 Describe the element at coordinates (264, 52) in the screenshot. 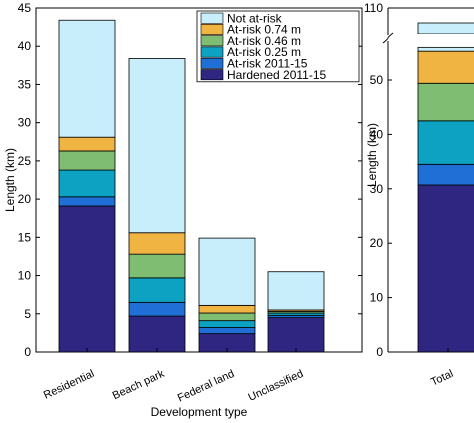

I see `legend-item: At-risk 0.25 m` at that location.